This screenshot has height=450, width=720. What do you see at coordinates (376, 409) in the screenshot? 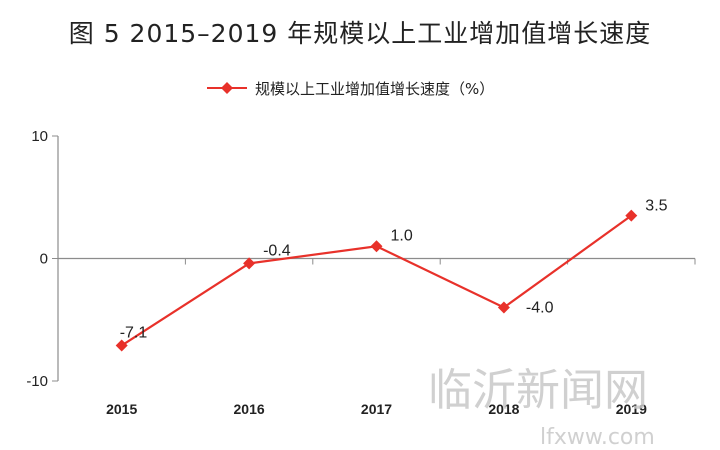
I see `x-tick-label: 2017` at bounding box center [376, 409].